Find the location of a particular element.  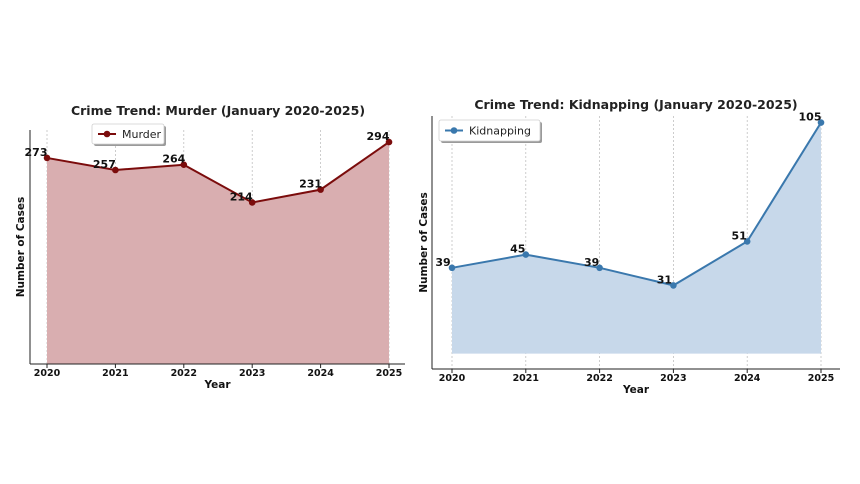

legend: Kidnapping is located at coordinates (490, 131).